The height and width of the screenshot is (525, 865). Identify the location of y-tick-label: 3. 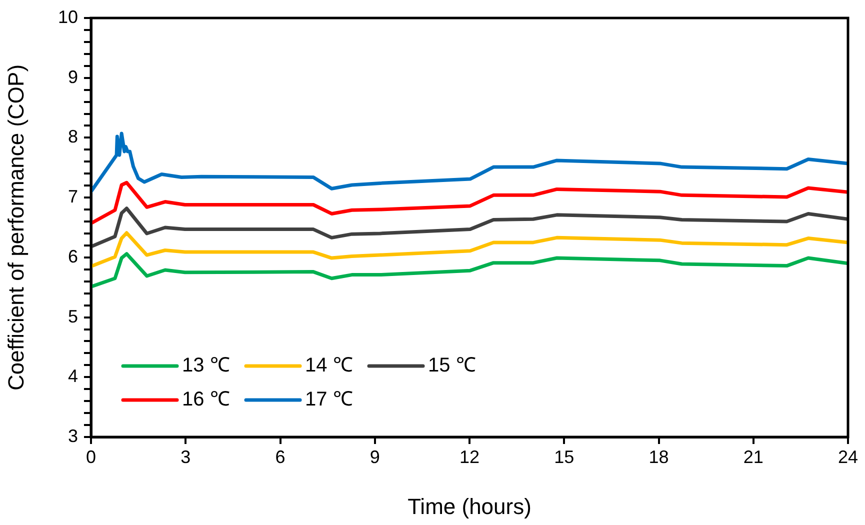
(73, 436).